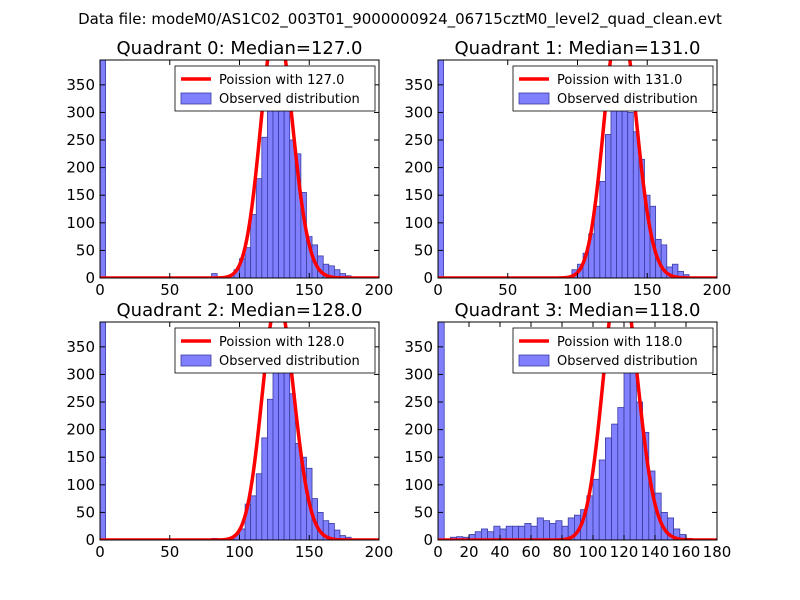 This screenshot has width=800, height=600. What do you see at coordinates (619, 80) in the screenshot?
I see `legend-poisson-label: Poission with 131.0` at bounding box center [619, 80].